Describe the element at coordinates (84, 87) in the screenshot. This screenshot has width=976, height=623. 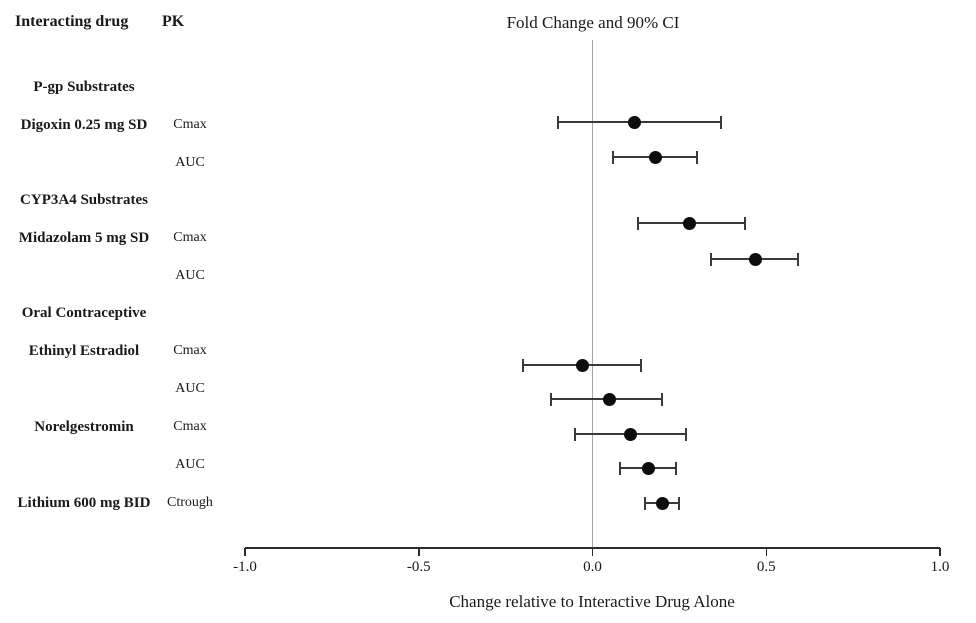
I see `group-label: P-gp Substrates` at that location.